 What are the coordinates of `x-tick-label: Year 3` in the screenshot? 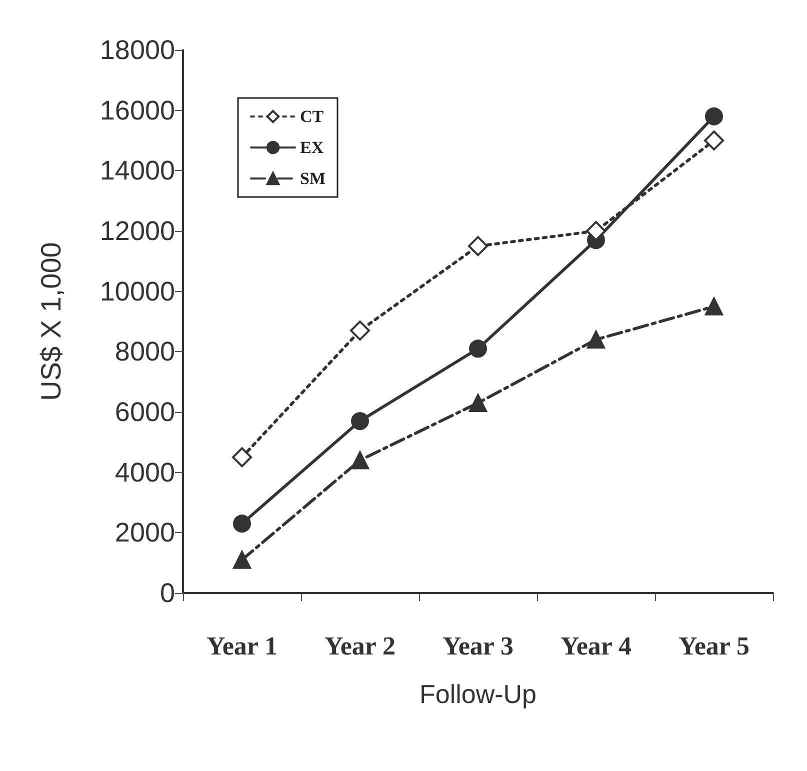 It's located at (478, 646).